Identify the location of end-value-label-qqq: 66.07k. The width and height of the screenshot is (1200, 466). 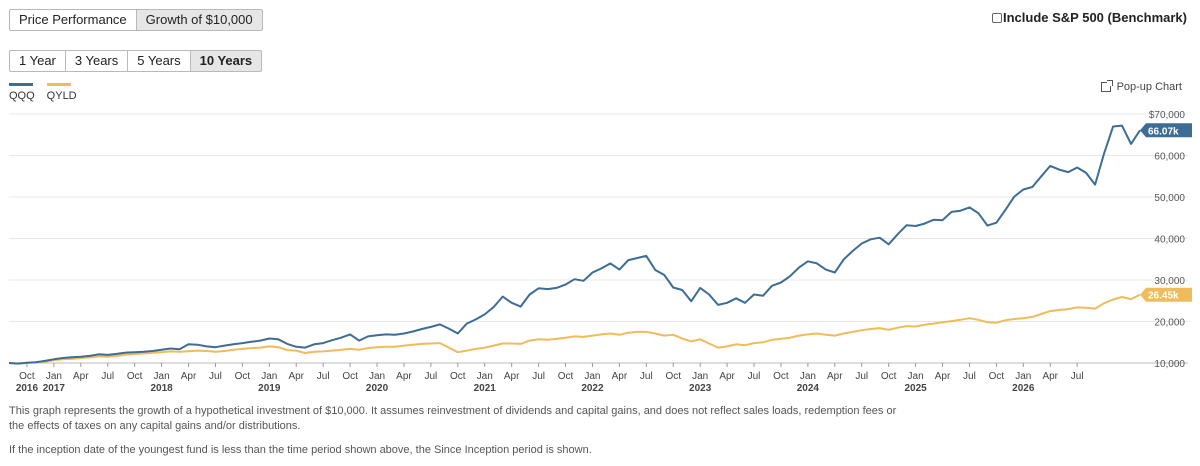
(1163, 131).